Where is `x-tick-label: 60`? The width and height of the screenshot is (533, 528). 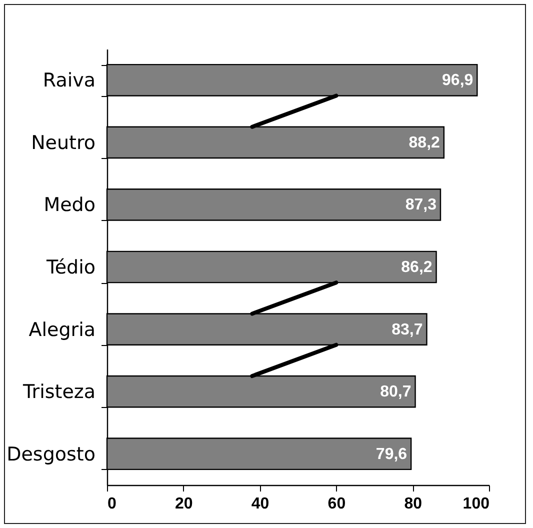
x-tick-label: 60 is located at coordinates (337, 504).